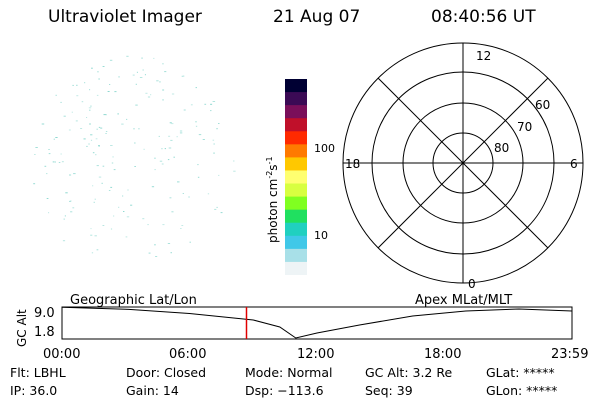 This screenshot has height=400, width=600. Describe the element at coordinates (542, 105) in the screenshot. I see `polar-label-60: 60` at that location.